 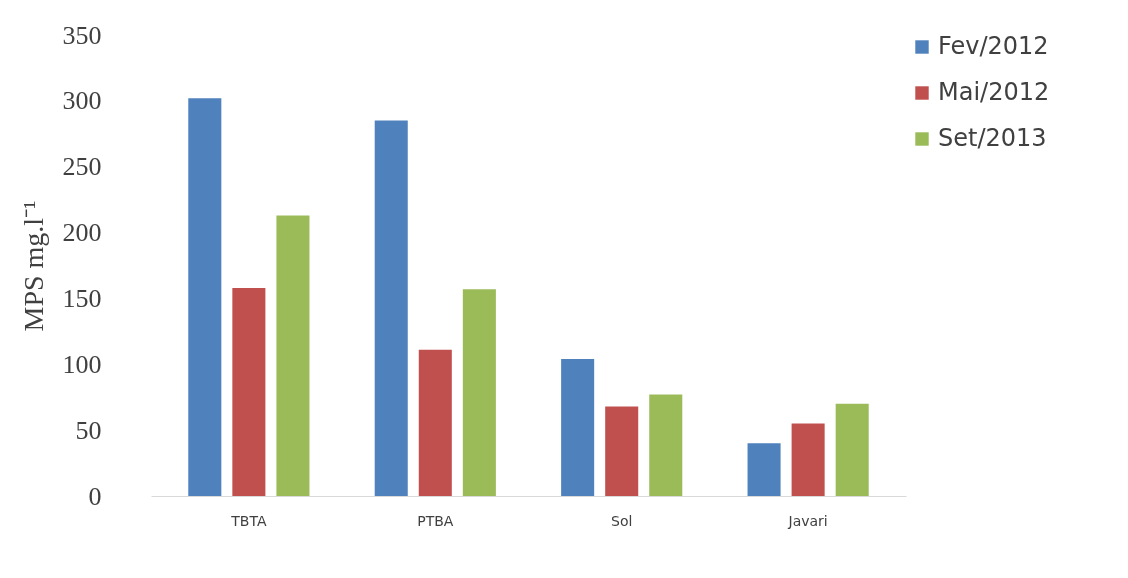 What do you see at coordinates (248, 520) in the screenshot?
I see `x-tick-label: TBTA` at bounding box center [248, 520].